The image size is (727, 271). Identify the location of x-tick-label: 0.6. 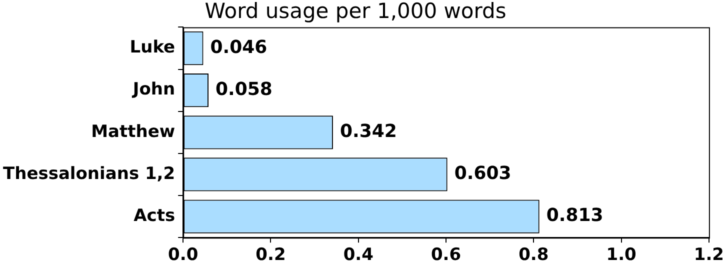
(446, 255).